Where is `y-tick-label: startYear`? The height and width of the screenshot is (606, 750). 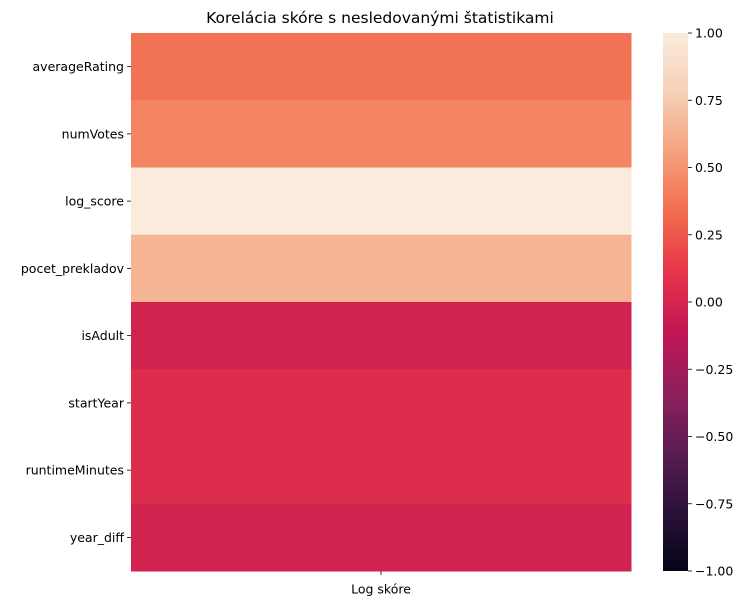
y-tick-label: startYear is located at coordinates (96, 402).